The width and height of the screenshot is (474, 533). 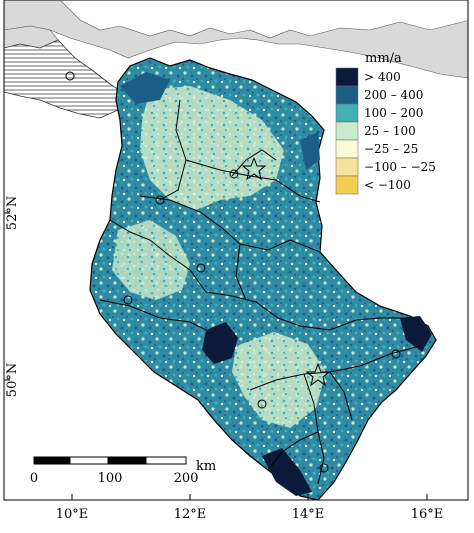 What do you see at coordinates (391, 149) in the screenshot?
I see `legend-label-4: −25 – 25` at bounding box center [391, 149].